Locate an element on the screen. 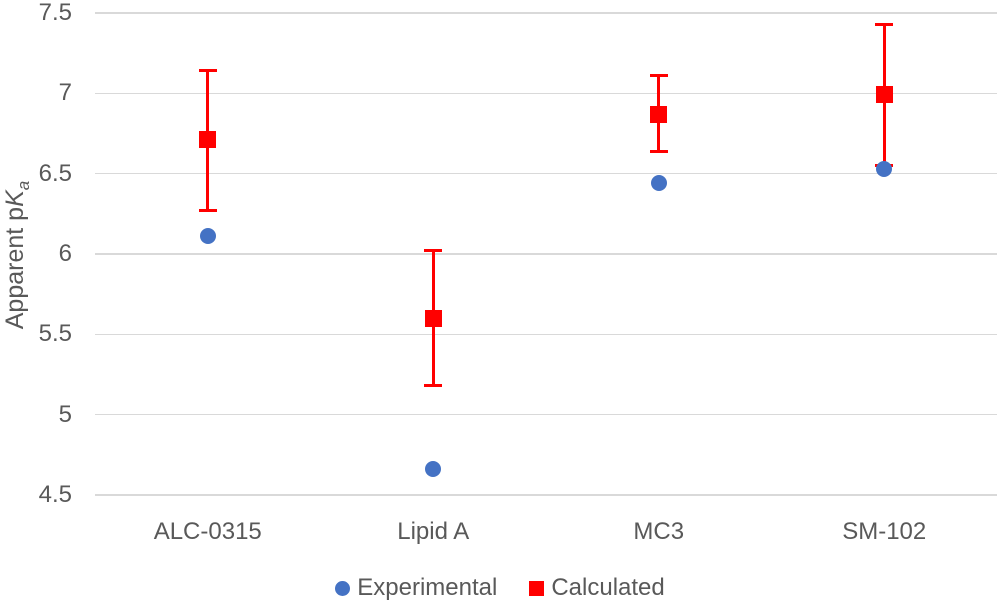  y-tick-label: 6.5 is located at coordinates (55, 173).